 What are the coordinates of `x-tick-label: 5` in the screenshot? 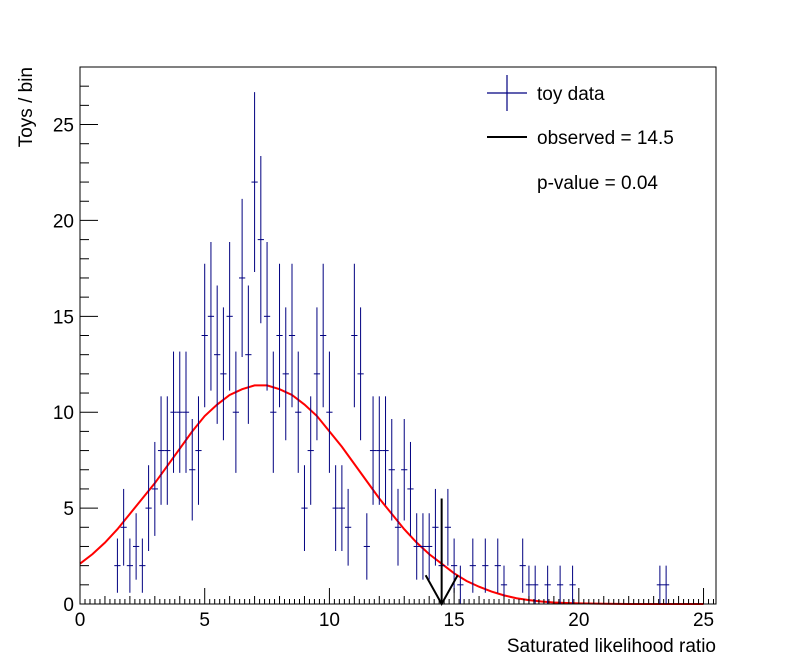 It's located at (204, 620).